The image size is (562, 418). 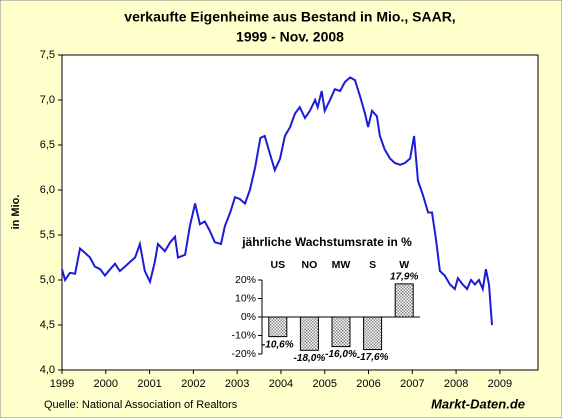 What do you see at coordinates (245, 298) in the screenshot?
I see `y-tick-label: 10%` at bounding box center [245, 298].